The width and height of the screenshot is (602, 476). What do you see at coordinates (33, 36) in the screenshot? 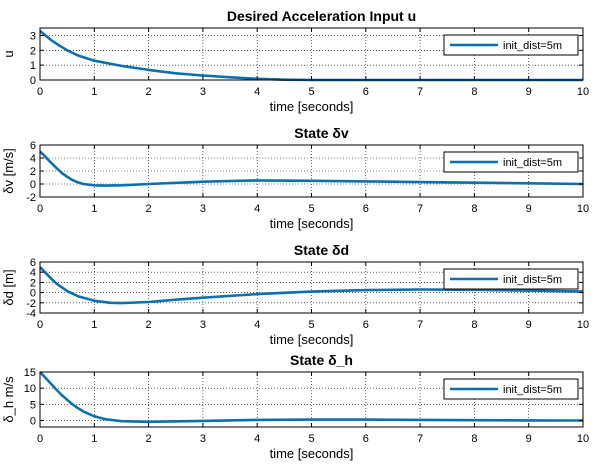
I see `y-tick-label: 3` at bounding box center [33, 36].